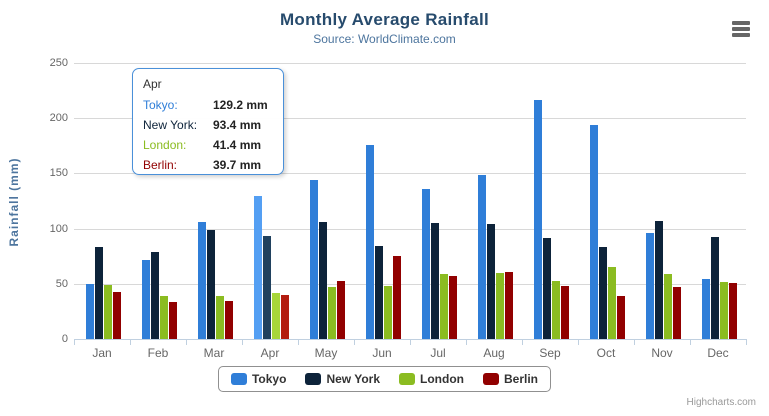 This screenshot has height=416, width=769. Describe the element at coordinates (237, 124) in the screenshot. I see `tooltip-series-value: 93.4 mm` at that location.